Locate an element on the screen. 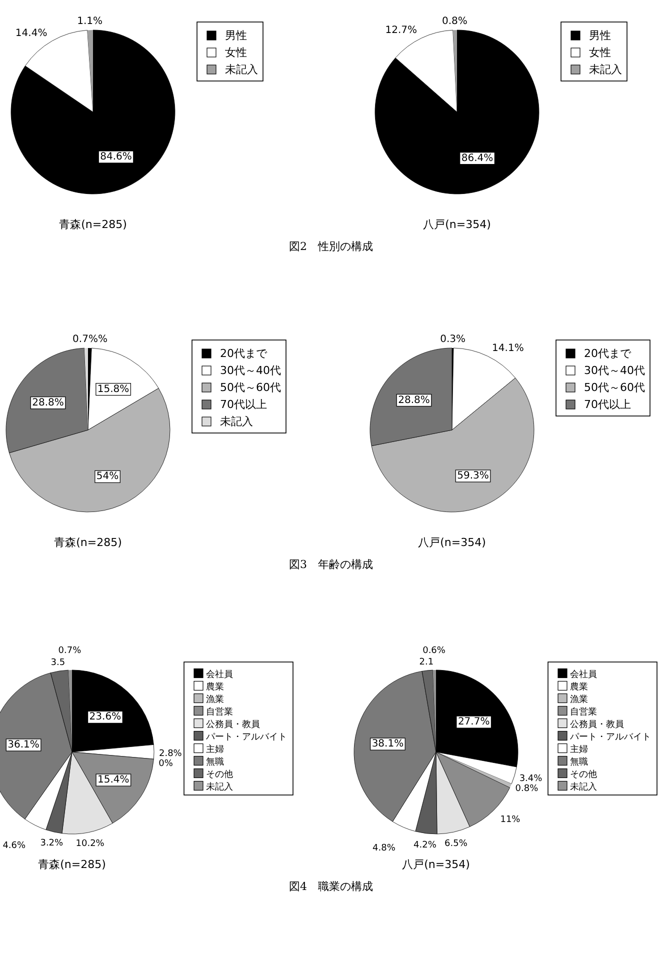 This screenshot has width=662, height=967. data-label: 0.7%% is located at coordinates (90, 340).